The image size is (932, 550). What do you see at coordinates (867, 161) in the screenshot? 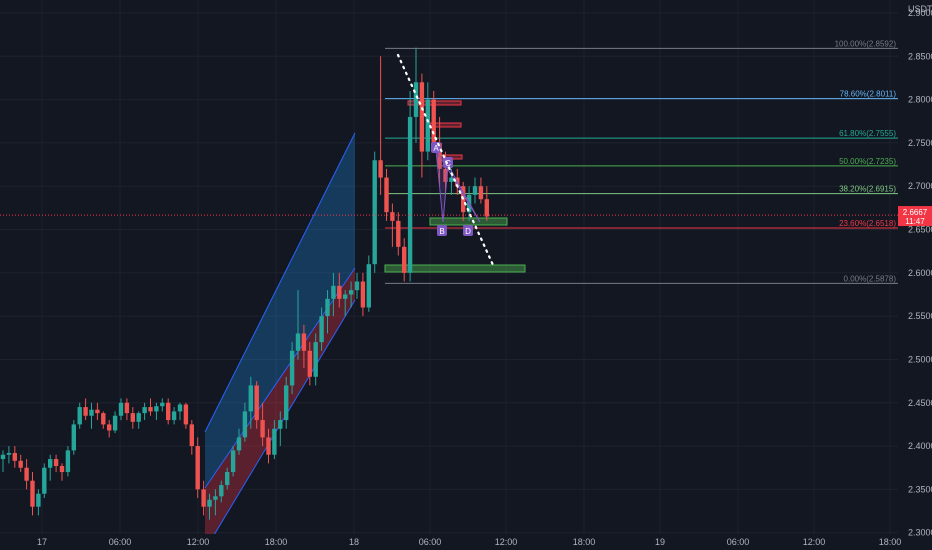
I see `fib-level-label: 50.00%(2.7235)` at bounding box center [867, 161].